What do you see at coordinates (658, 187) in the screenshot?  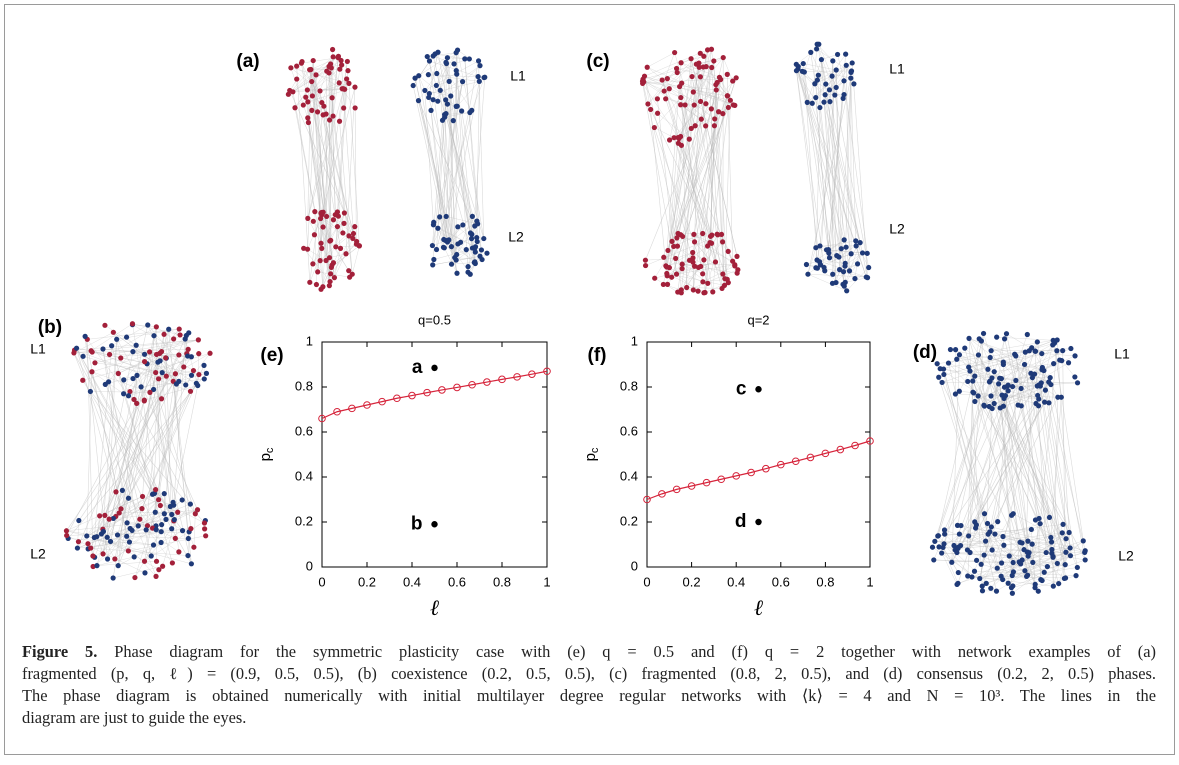 I see `interlayer-link` at bounding box center [658, 187].